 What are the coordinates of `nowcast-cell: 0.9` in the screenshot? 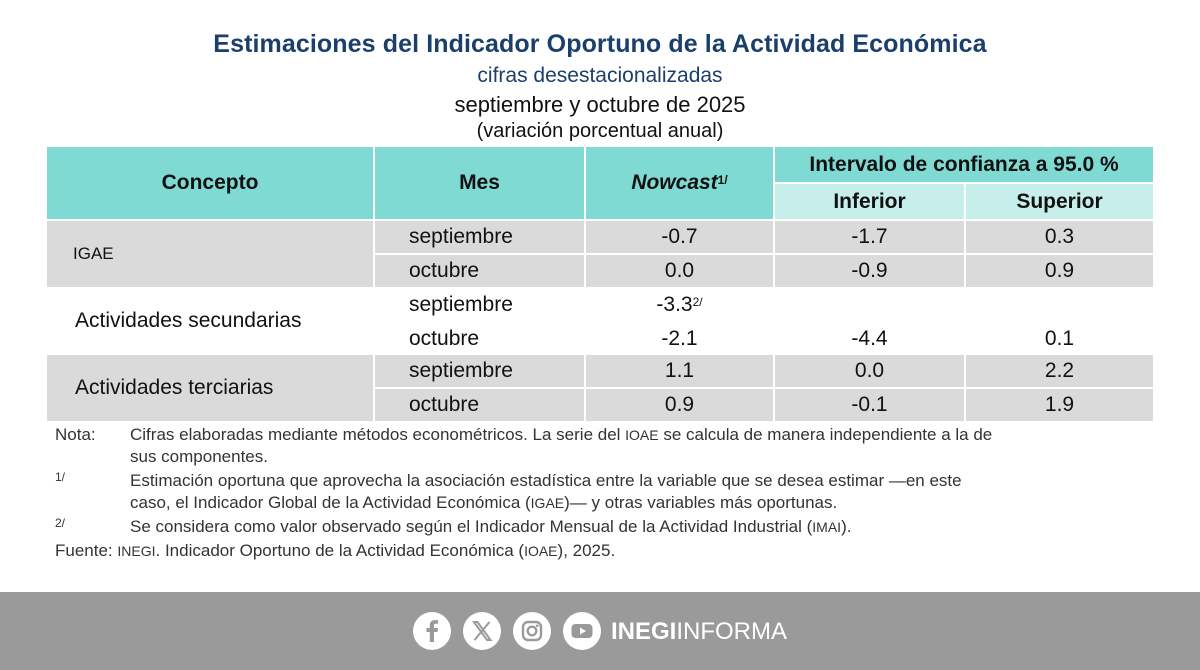 It's located at (679, 404).